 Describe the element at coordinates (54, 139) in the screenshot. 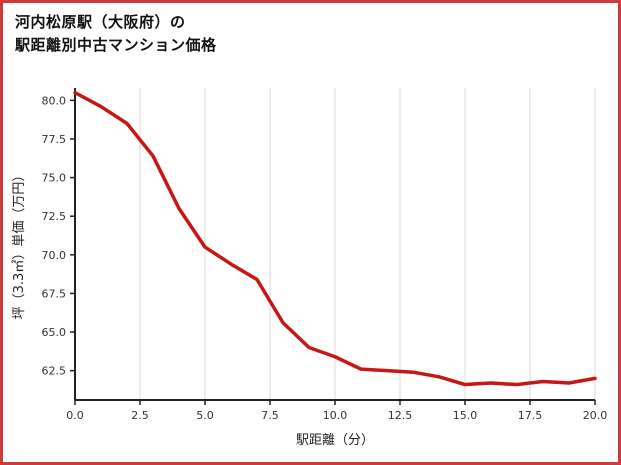

I see `y-tick-label: 77.5` at that location.